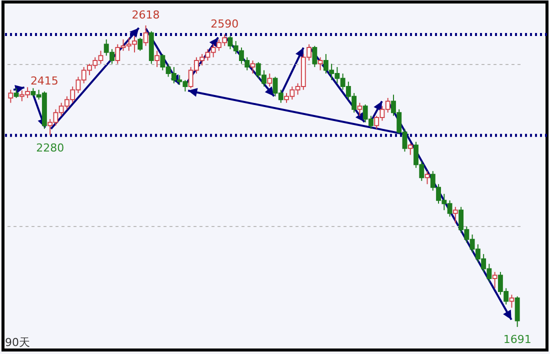 The height and width of the screenshot is (354, 550). Describe the element at coordinates (44, 81) in the screenshot. I see `annotation: 2415` at that location.